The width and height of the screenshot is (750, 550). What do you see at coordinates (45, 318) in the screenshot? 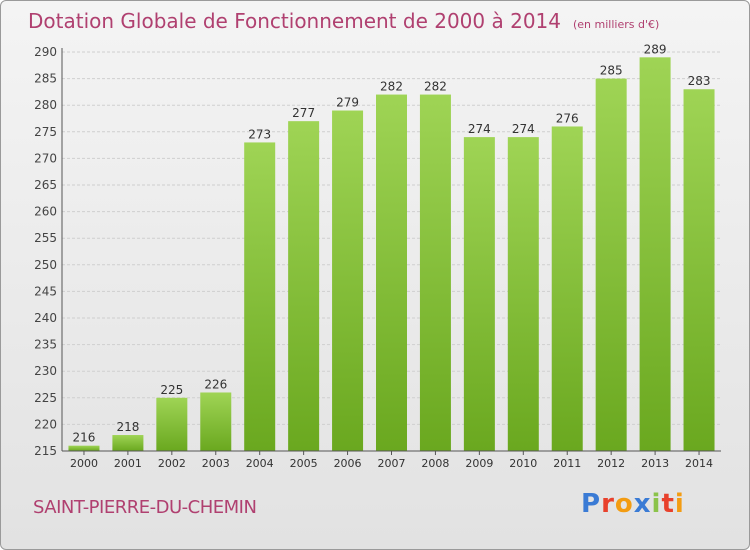
I see `y-tick-label: 240` at bounding box center [45, 318].